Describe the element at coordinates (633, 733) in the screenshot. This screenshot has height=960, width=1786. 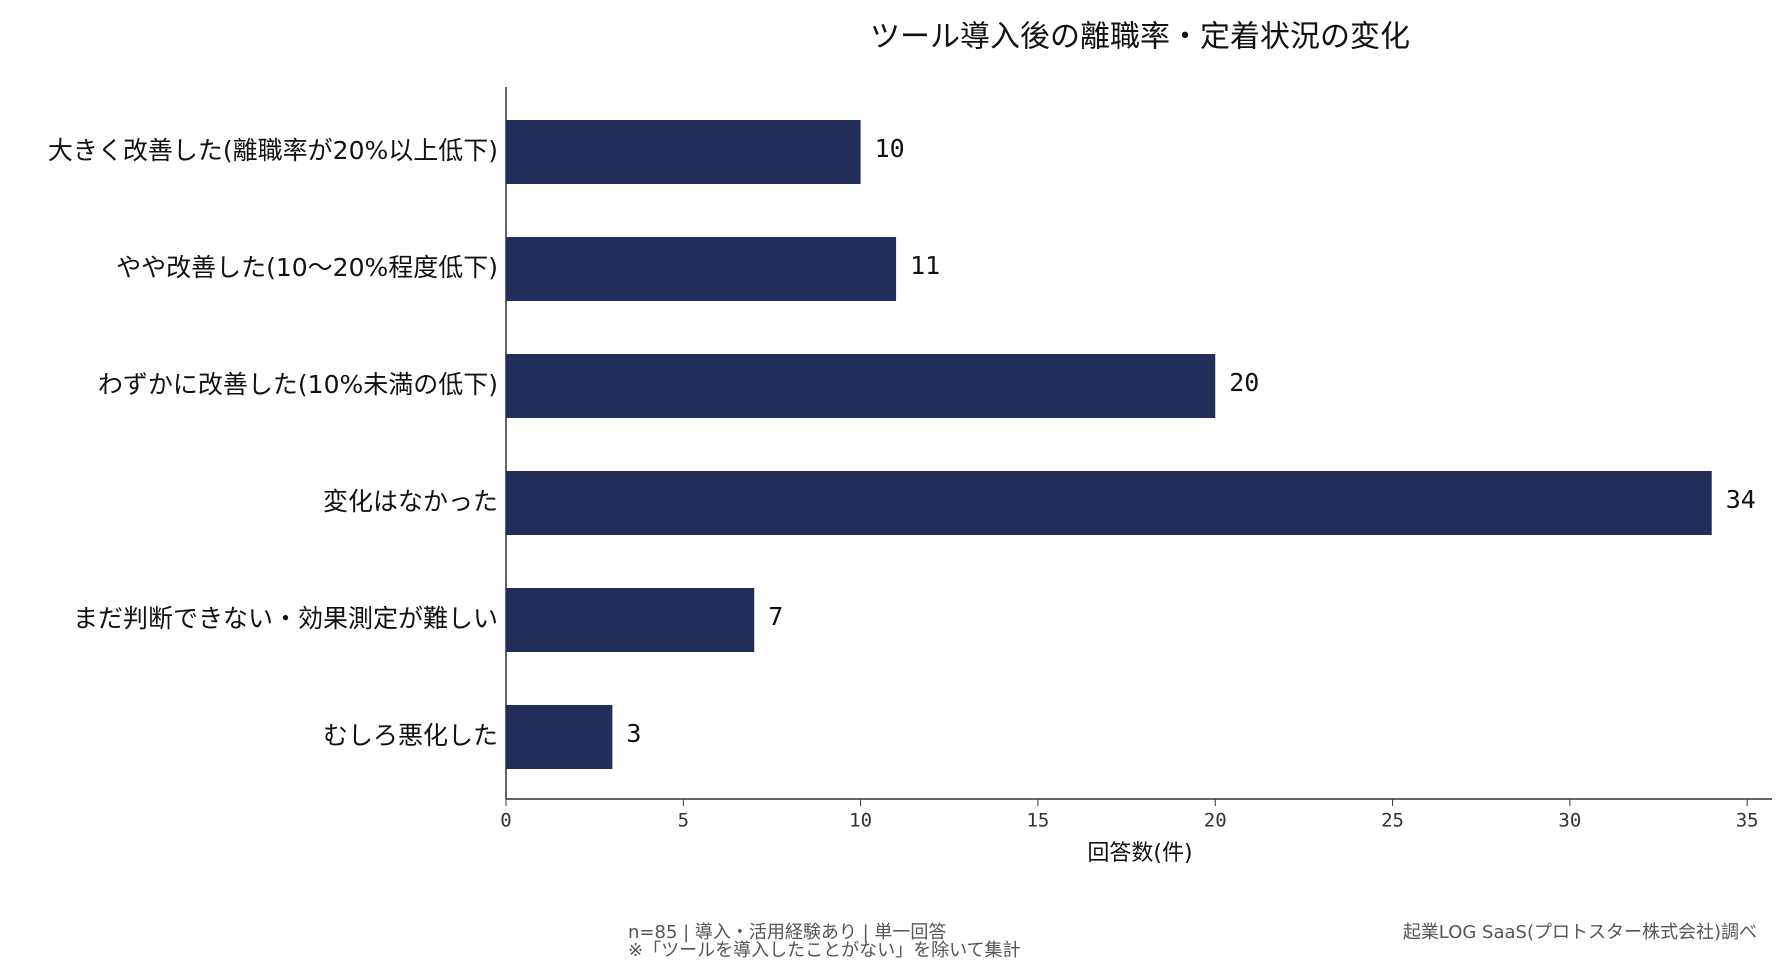
I see `value-label: 3` at that location.